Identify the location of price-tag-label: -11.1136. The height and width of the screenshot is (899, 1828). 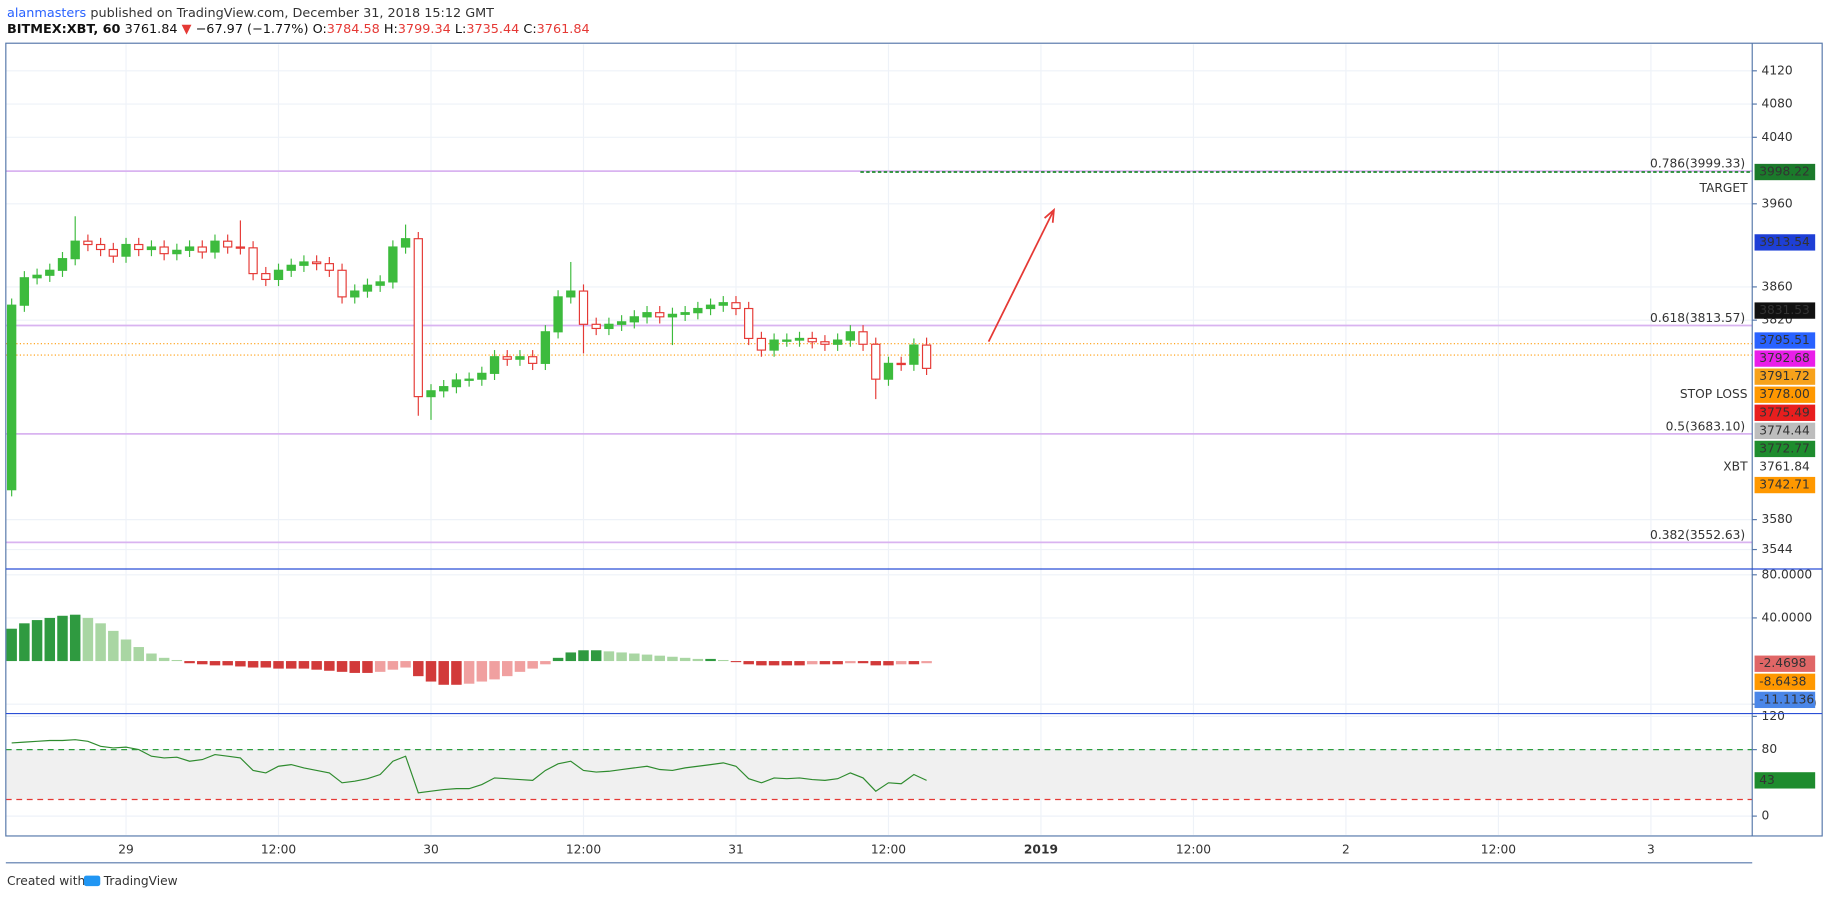
(1786, 699).